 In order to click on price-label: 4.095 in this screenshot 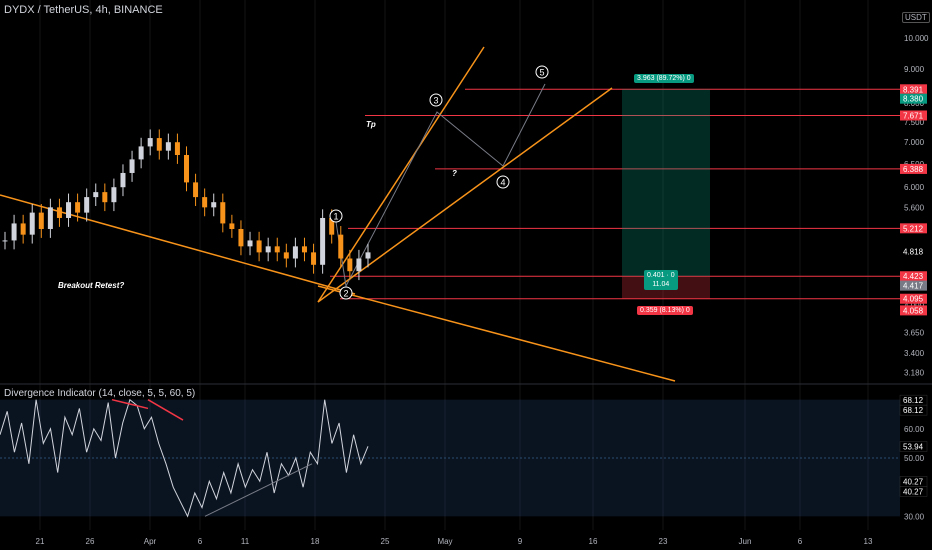, I will do `click(913, 299)`.